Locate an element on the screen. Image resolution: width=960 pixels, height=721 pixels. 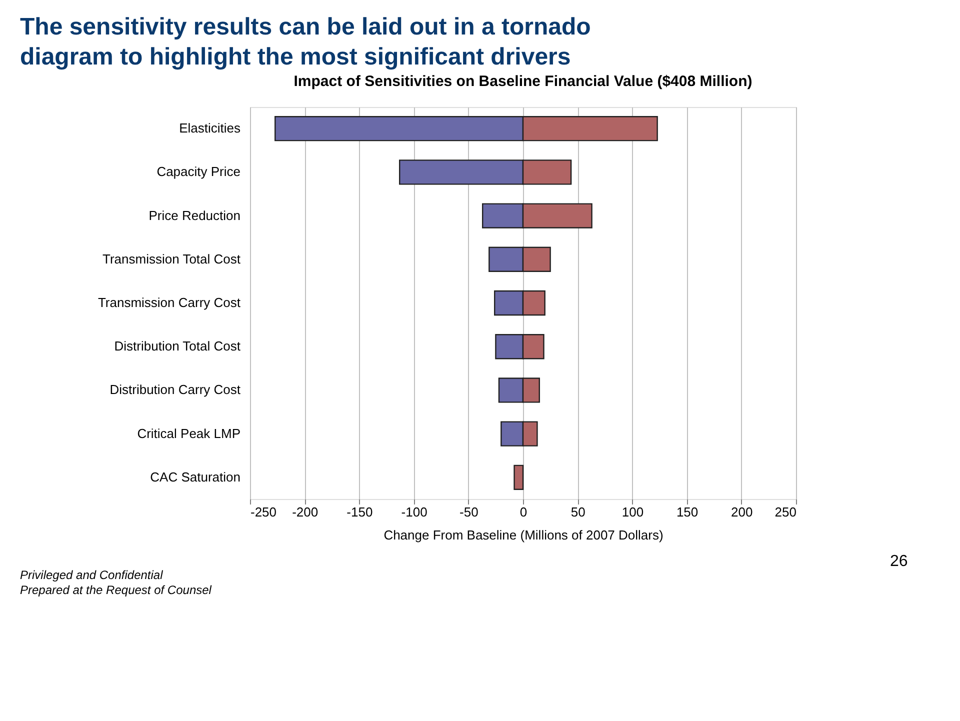
x-tick-label: -50 is located at coordinates (469, 512).